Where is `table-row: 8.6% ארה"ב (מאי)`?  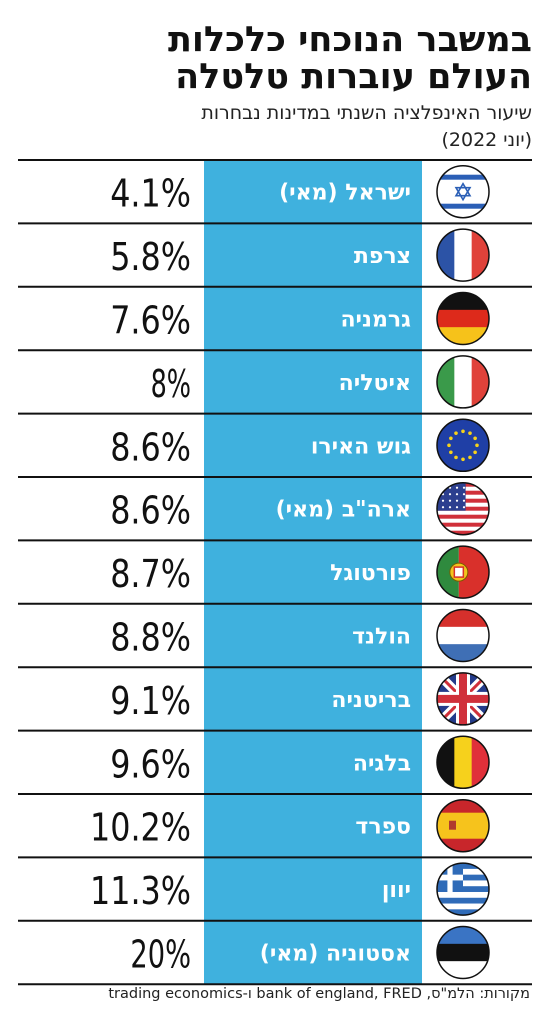
table-row: 8.6% ארה"ב (מאי) is located at coordinates (260, 511).